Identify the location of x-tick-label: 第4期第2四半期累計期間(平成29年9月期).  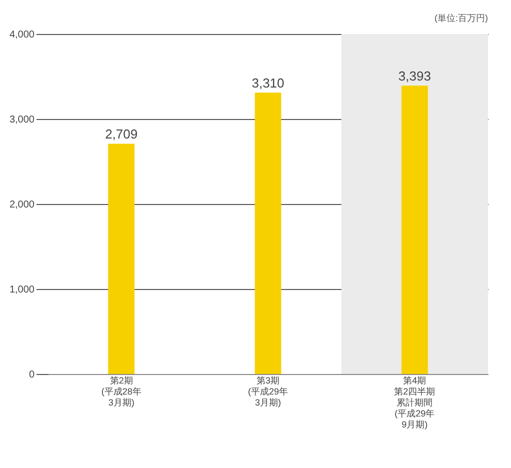
(415, 403).